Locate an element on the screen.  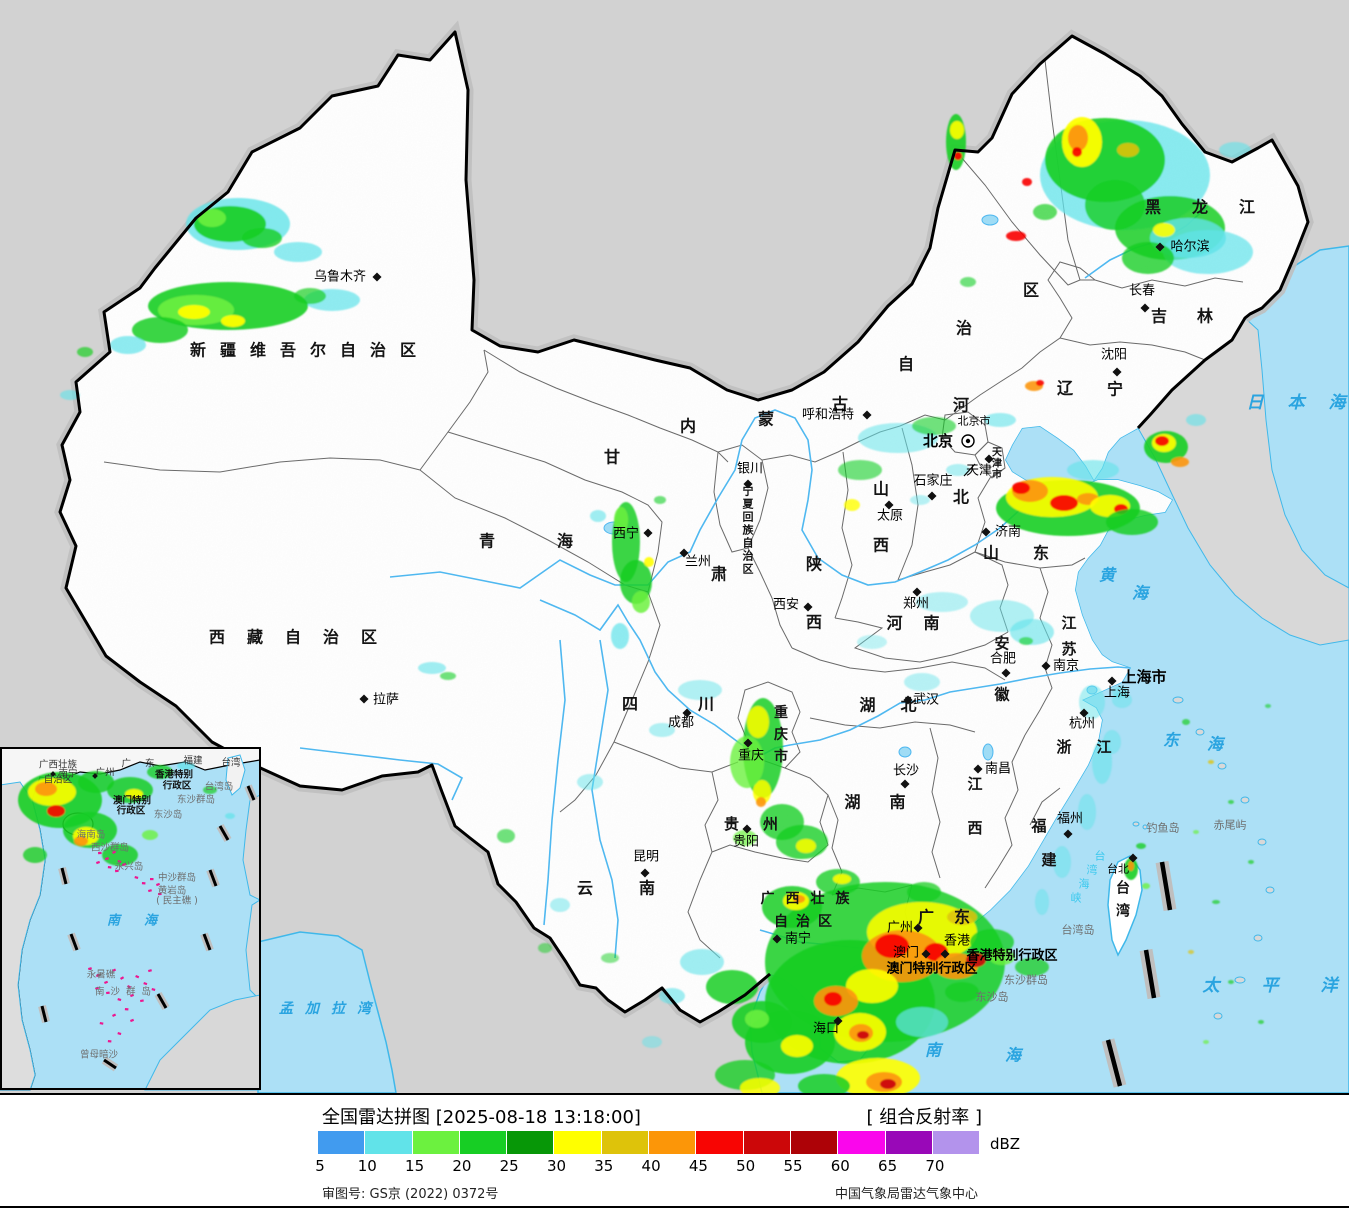
sea-label: 南 is located at coordinates (934, 1050).